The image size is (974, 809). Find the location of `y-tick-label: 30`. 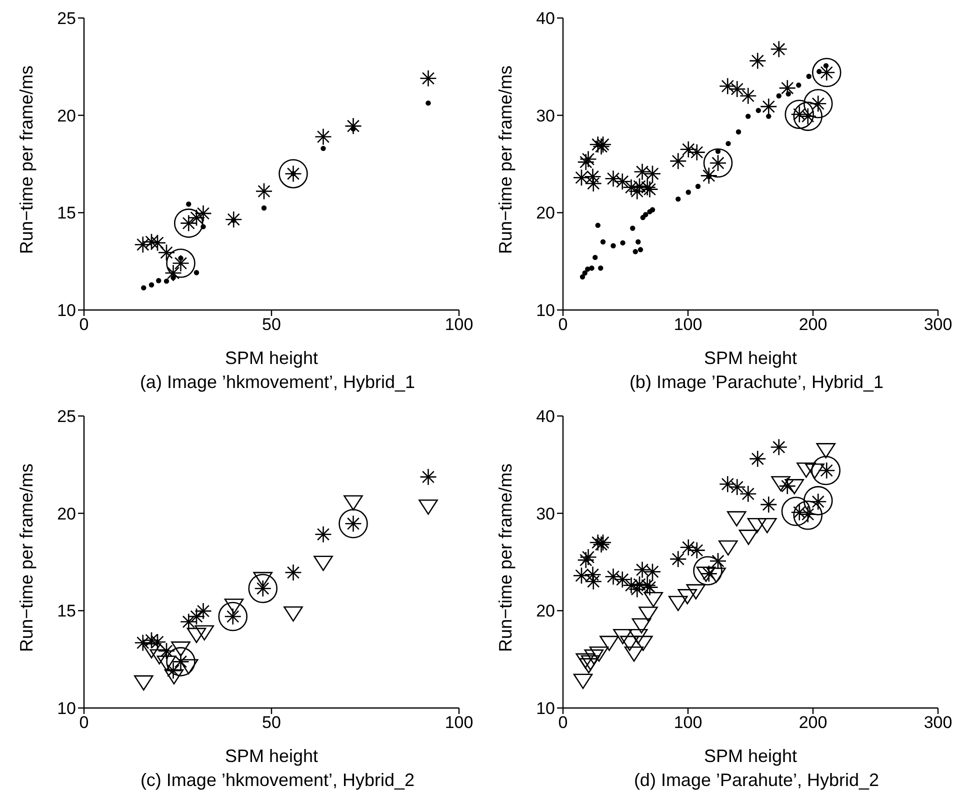

y-tick-label: 30 is located at coordinates (545, 116).